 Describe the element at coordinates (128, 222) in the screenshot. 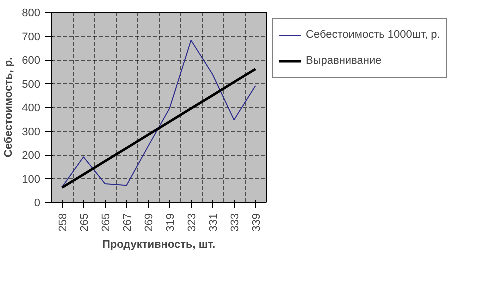

I see `x-tick-label: 267` at that location.